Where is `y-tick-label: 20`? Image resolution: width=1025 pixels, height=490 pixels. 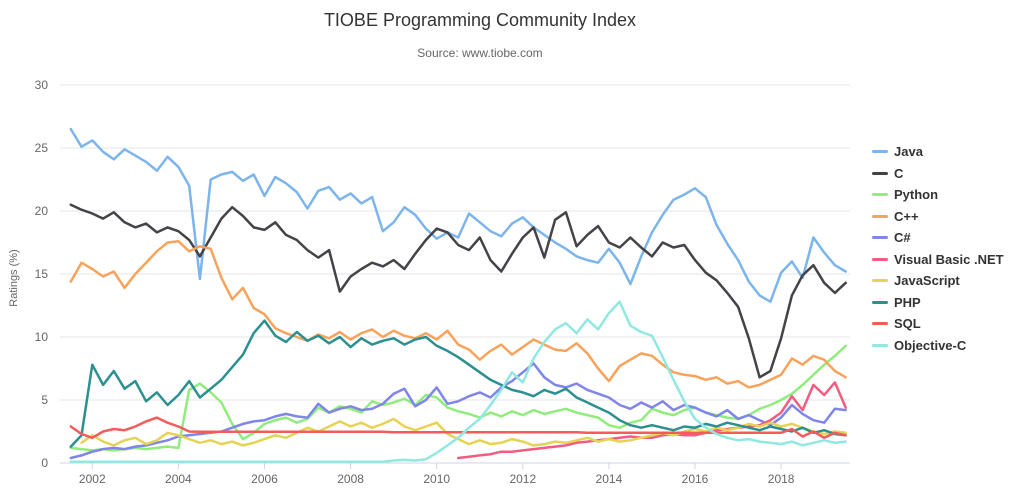
y-tick-label: 20 is located at coordinates (42, 211).